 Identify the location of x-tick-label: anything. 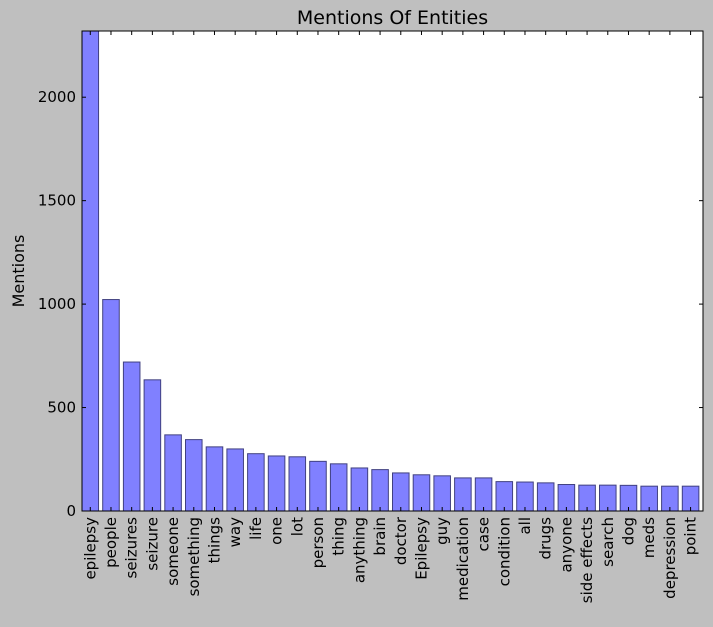
(359, 550).